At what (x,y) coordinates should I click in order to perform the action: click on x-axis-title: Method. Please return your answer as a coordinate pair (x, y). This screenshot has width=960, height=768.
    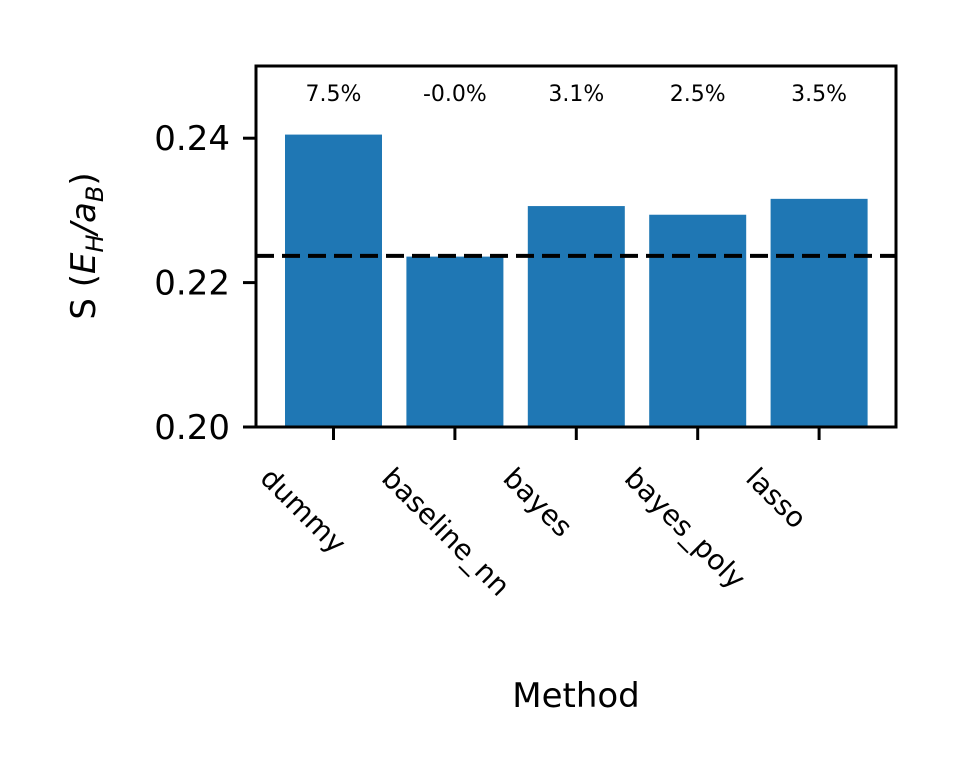
    Looking at the image, I should click on (576, 696).